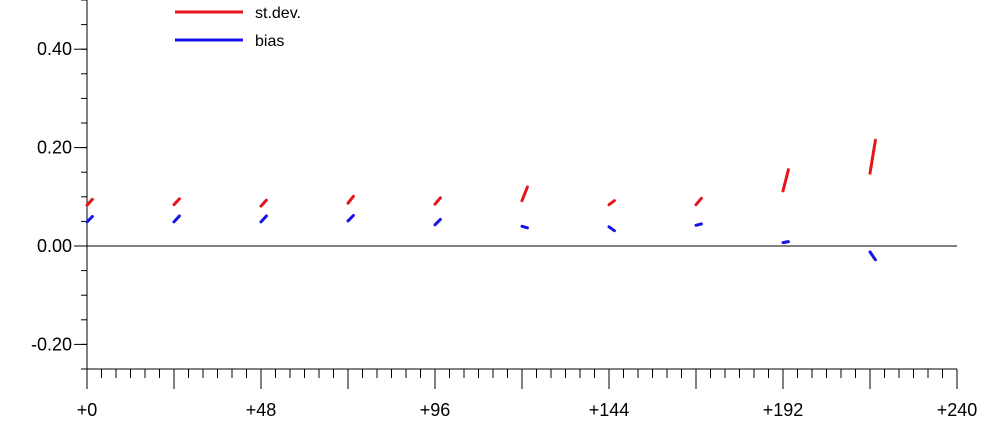 The width and height of the screenshot is (982, 423). What do you see at coordinates (269, 41) in the screenshot?
I see `legend-label: bias` at bounding box center [269, 41].